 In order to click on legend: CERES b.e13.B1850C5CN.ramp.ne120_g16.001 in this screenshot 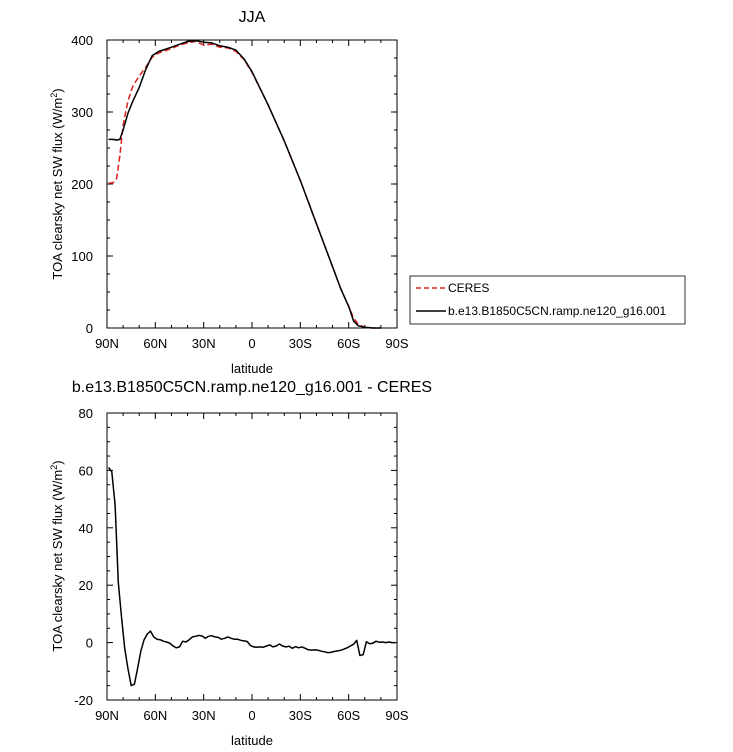, I will do `click(547, 300)`.